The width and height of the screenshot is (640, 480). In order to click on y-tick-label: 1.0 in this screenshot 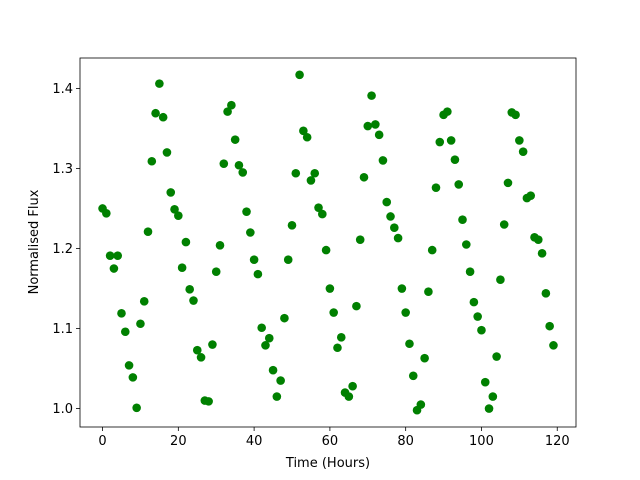, I will do `click(62, 409)`.